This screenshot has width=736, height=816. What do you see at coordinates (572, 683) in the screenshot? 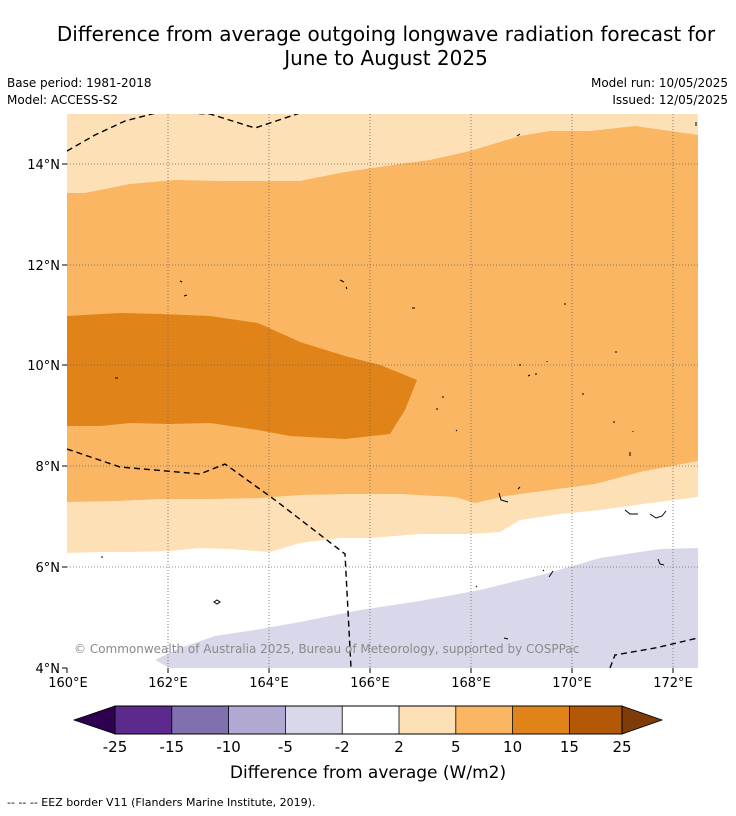
I see `lon-label-170e: 170°E` at bounding box center [572, 683].